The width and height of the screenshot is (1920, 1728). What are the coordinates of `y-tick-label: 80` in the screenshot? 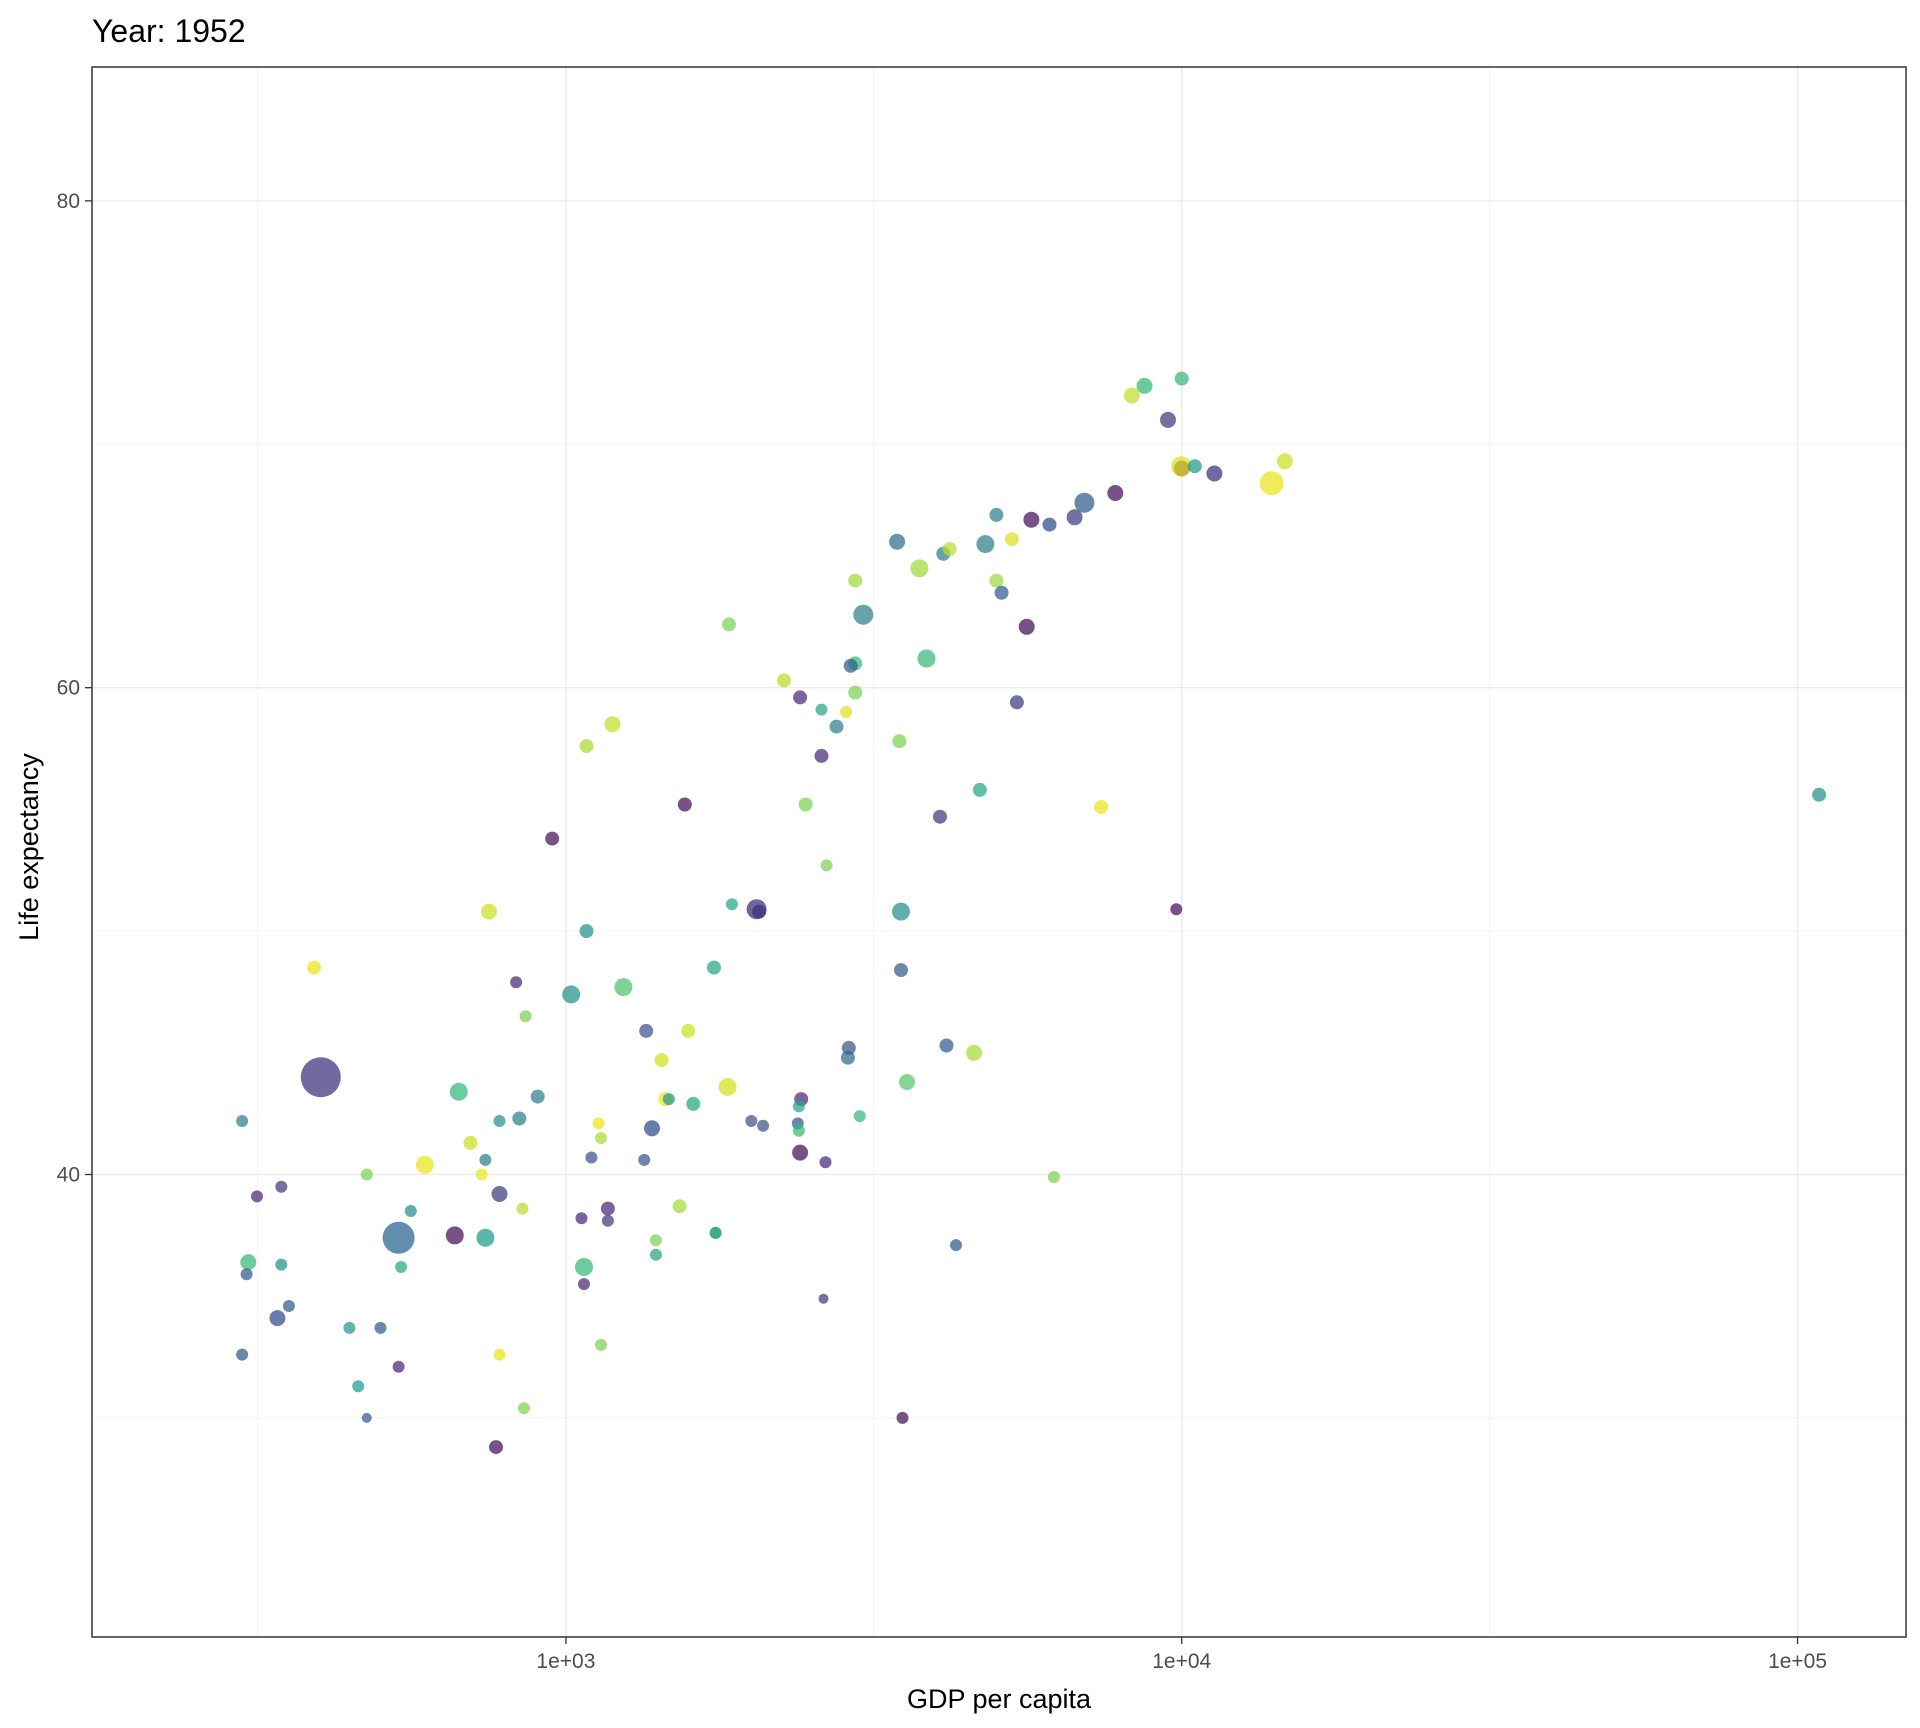 It's located at (68, 201).